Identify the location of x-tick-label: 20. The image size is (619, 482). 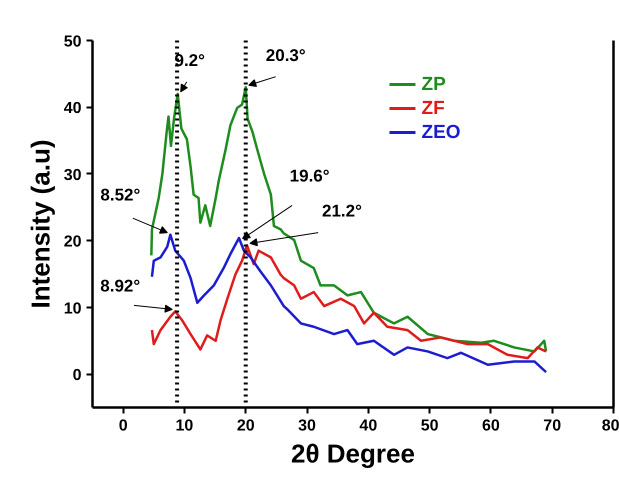
(245, 426).